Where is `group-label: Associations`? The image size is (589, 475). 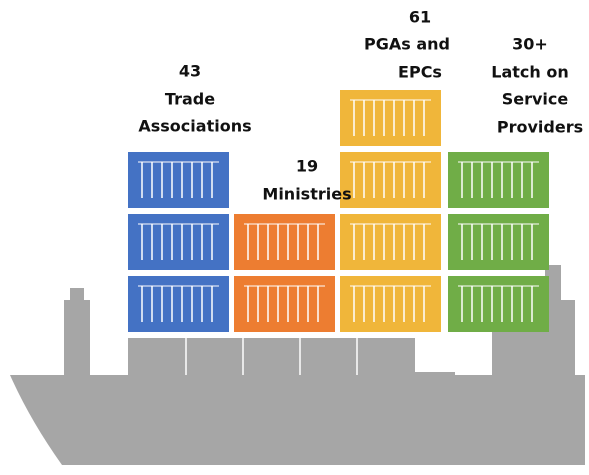 group-label: Associations is located at coordinates (194, 126).